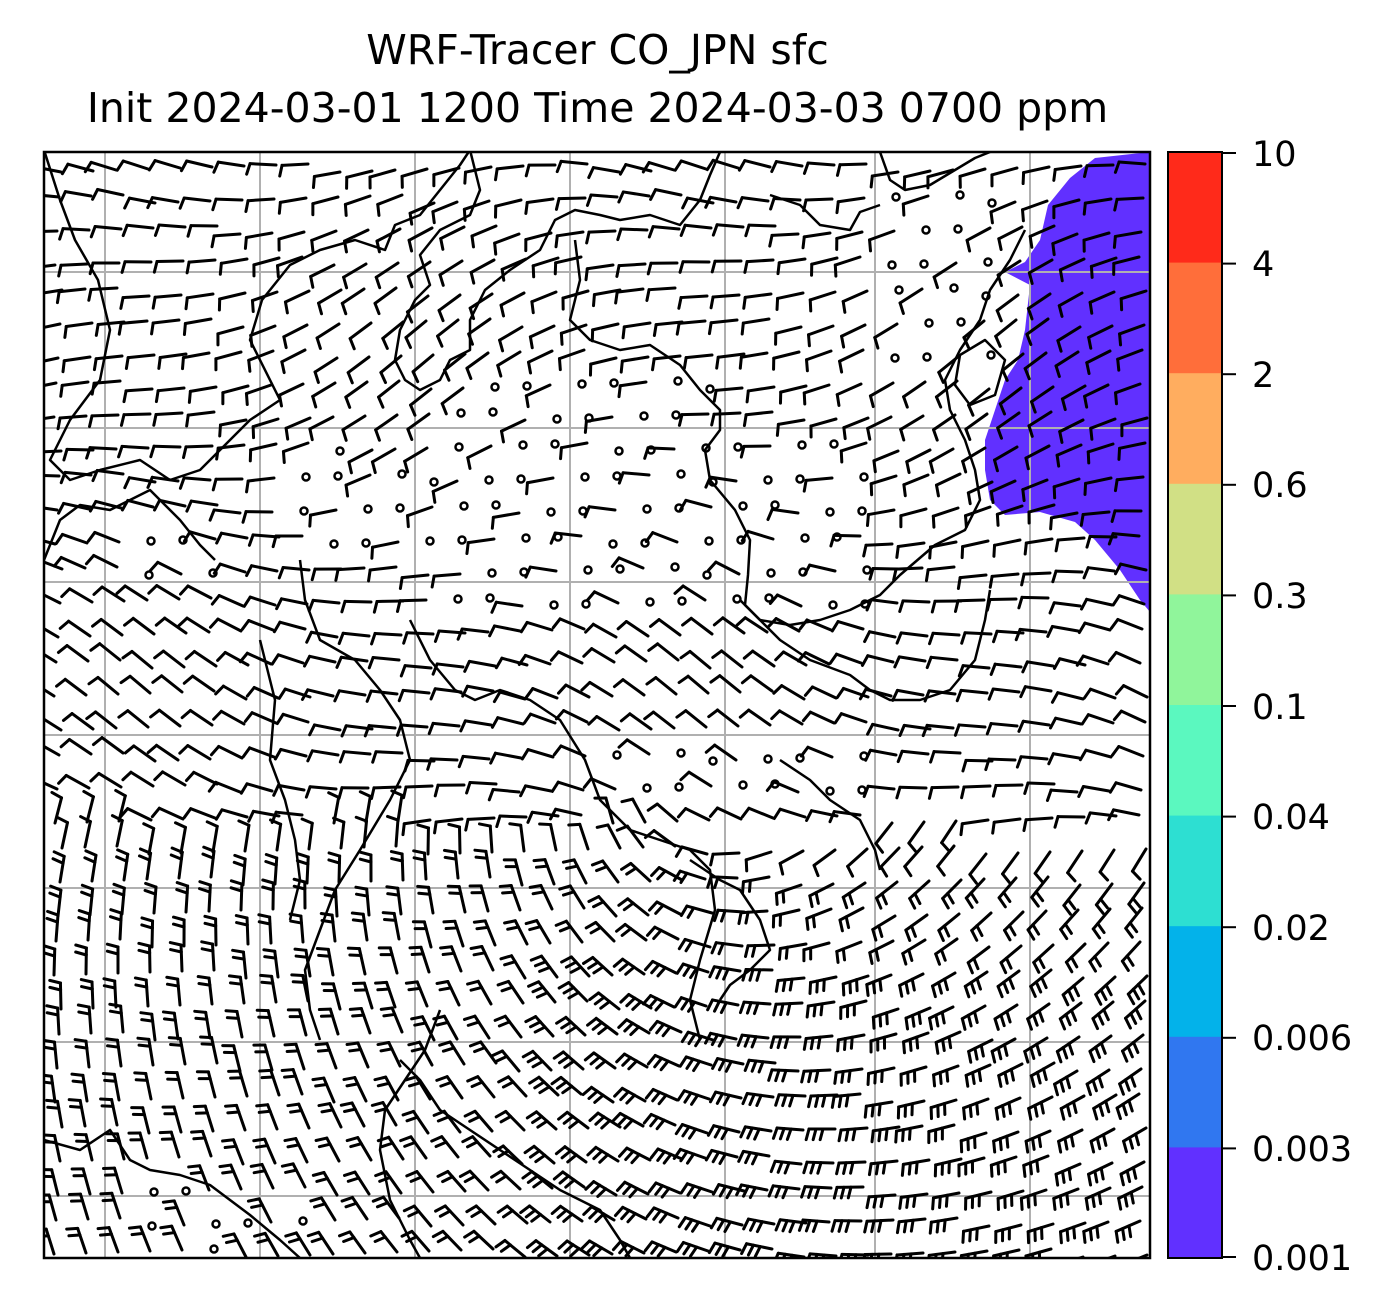 This screenshot has height=1313, width=1400. Describe the element at coordinates (1291, 929) in the screenshot. I see `colorbar-tick-label: 0.02` at that location.